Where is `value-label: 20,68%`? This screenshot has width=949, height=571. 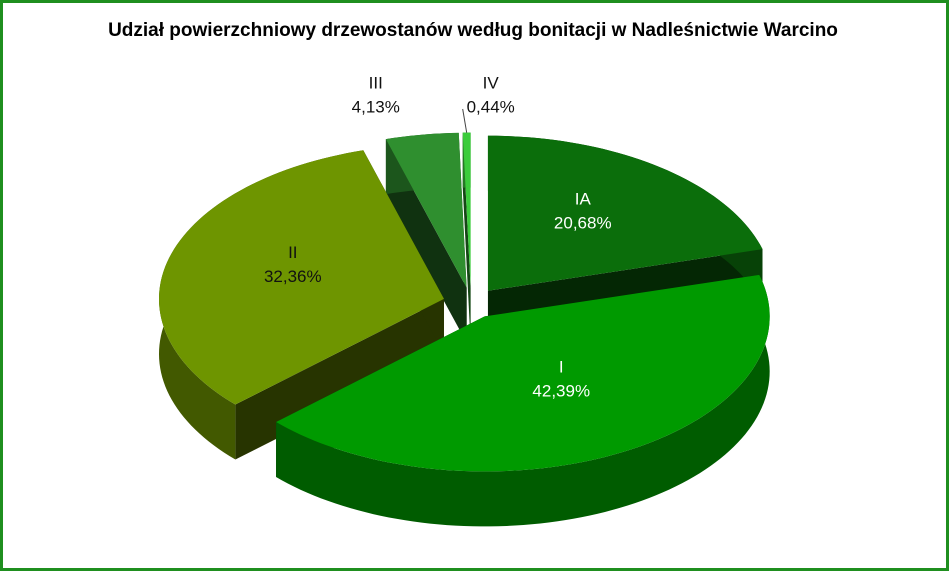
value-label: 20,68% is located at coordinates (583, 222).